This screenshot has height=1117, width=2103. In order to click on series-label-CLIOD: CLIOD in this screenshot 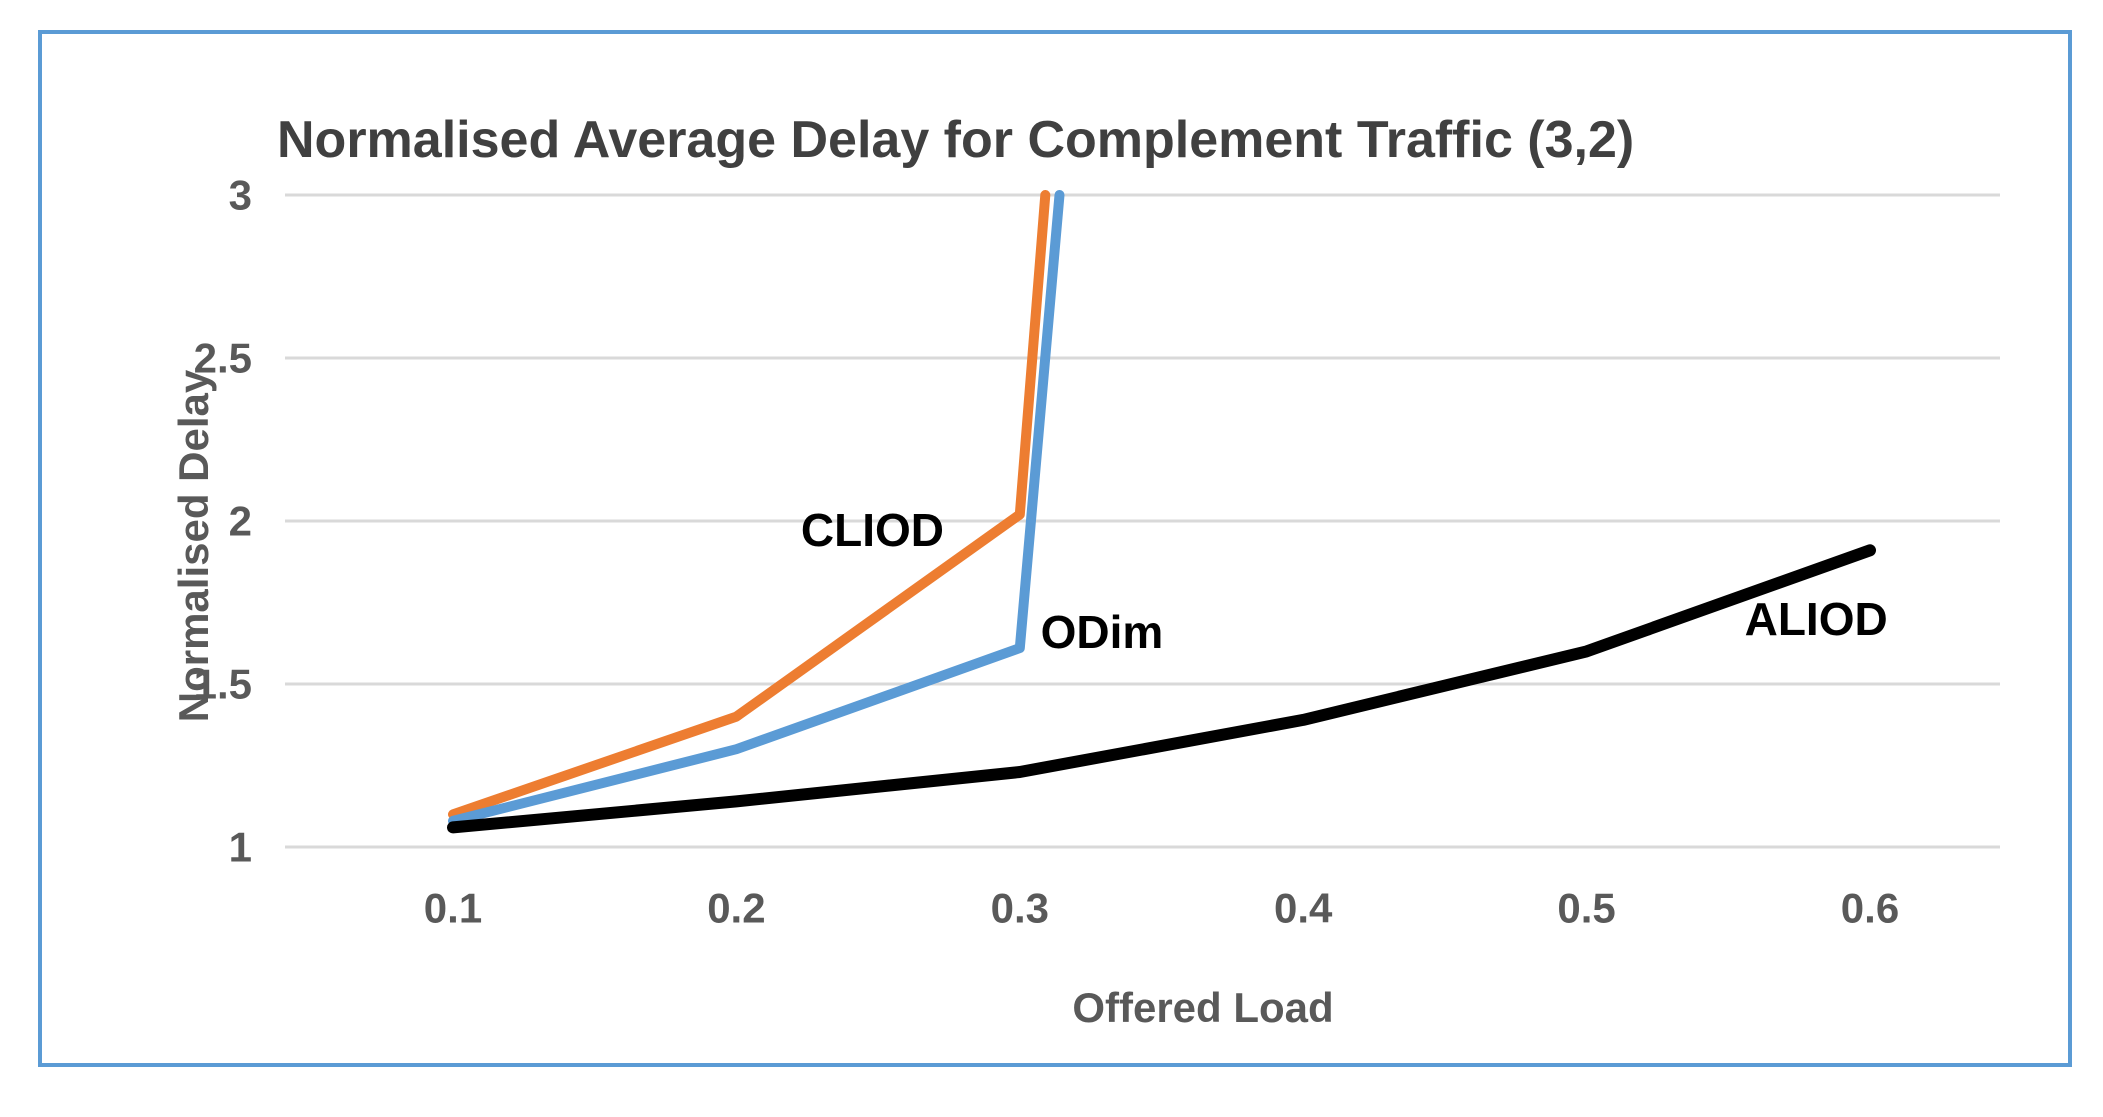, I will do `click(872, 530)`.